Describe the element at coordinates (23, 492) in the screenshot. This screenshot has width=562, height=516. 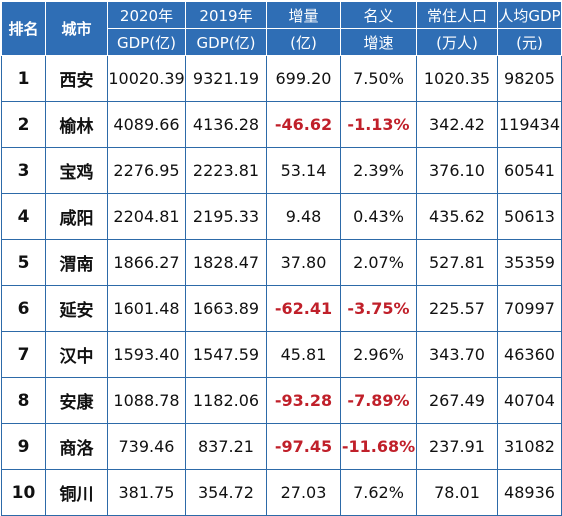
I see `cell-rank: 10` at that location.